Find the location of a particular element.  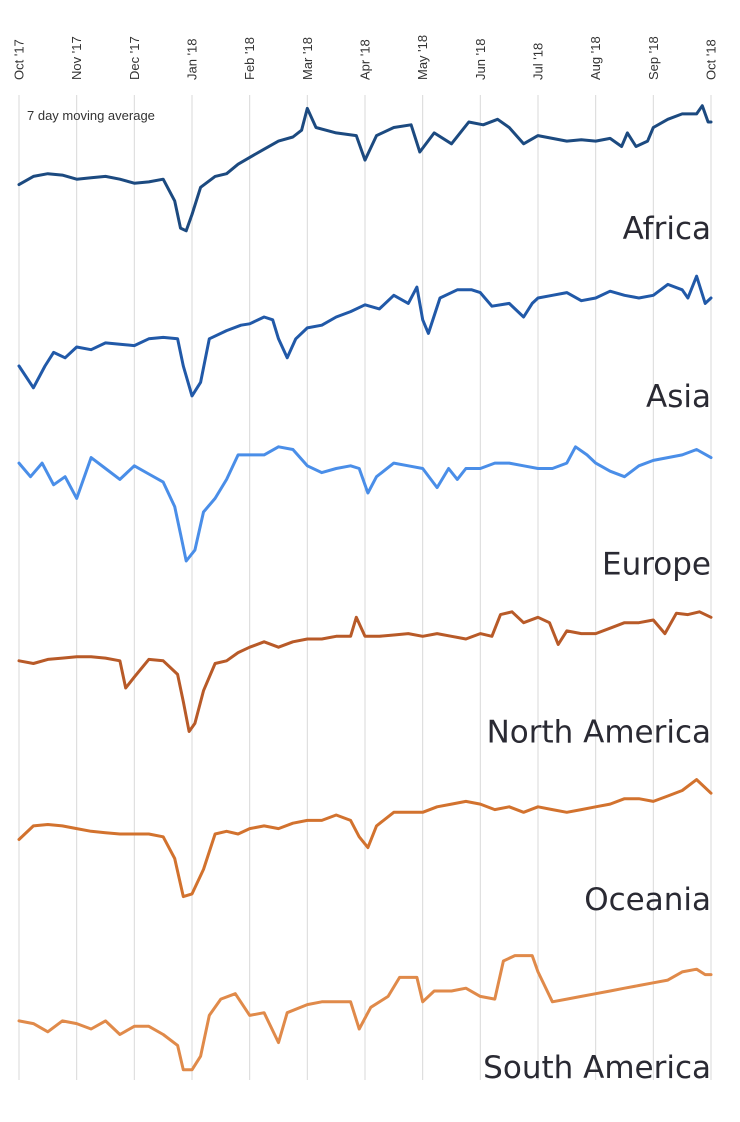

series-panel: South America is located at coordinates (365, 1020).